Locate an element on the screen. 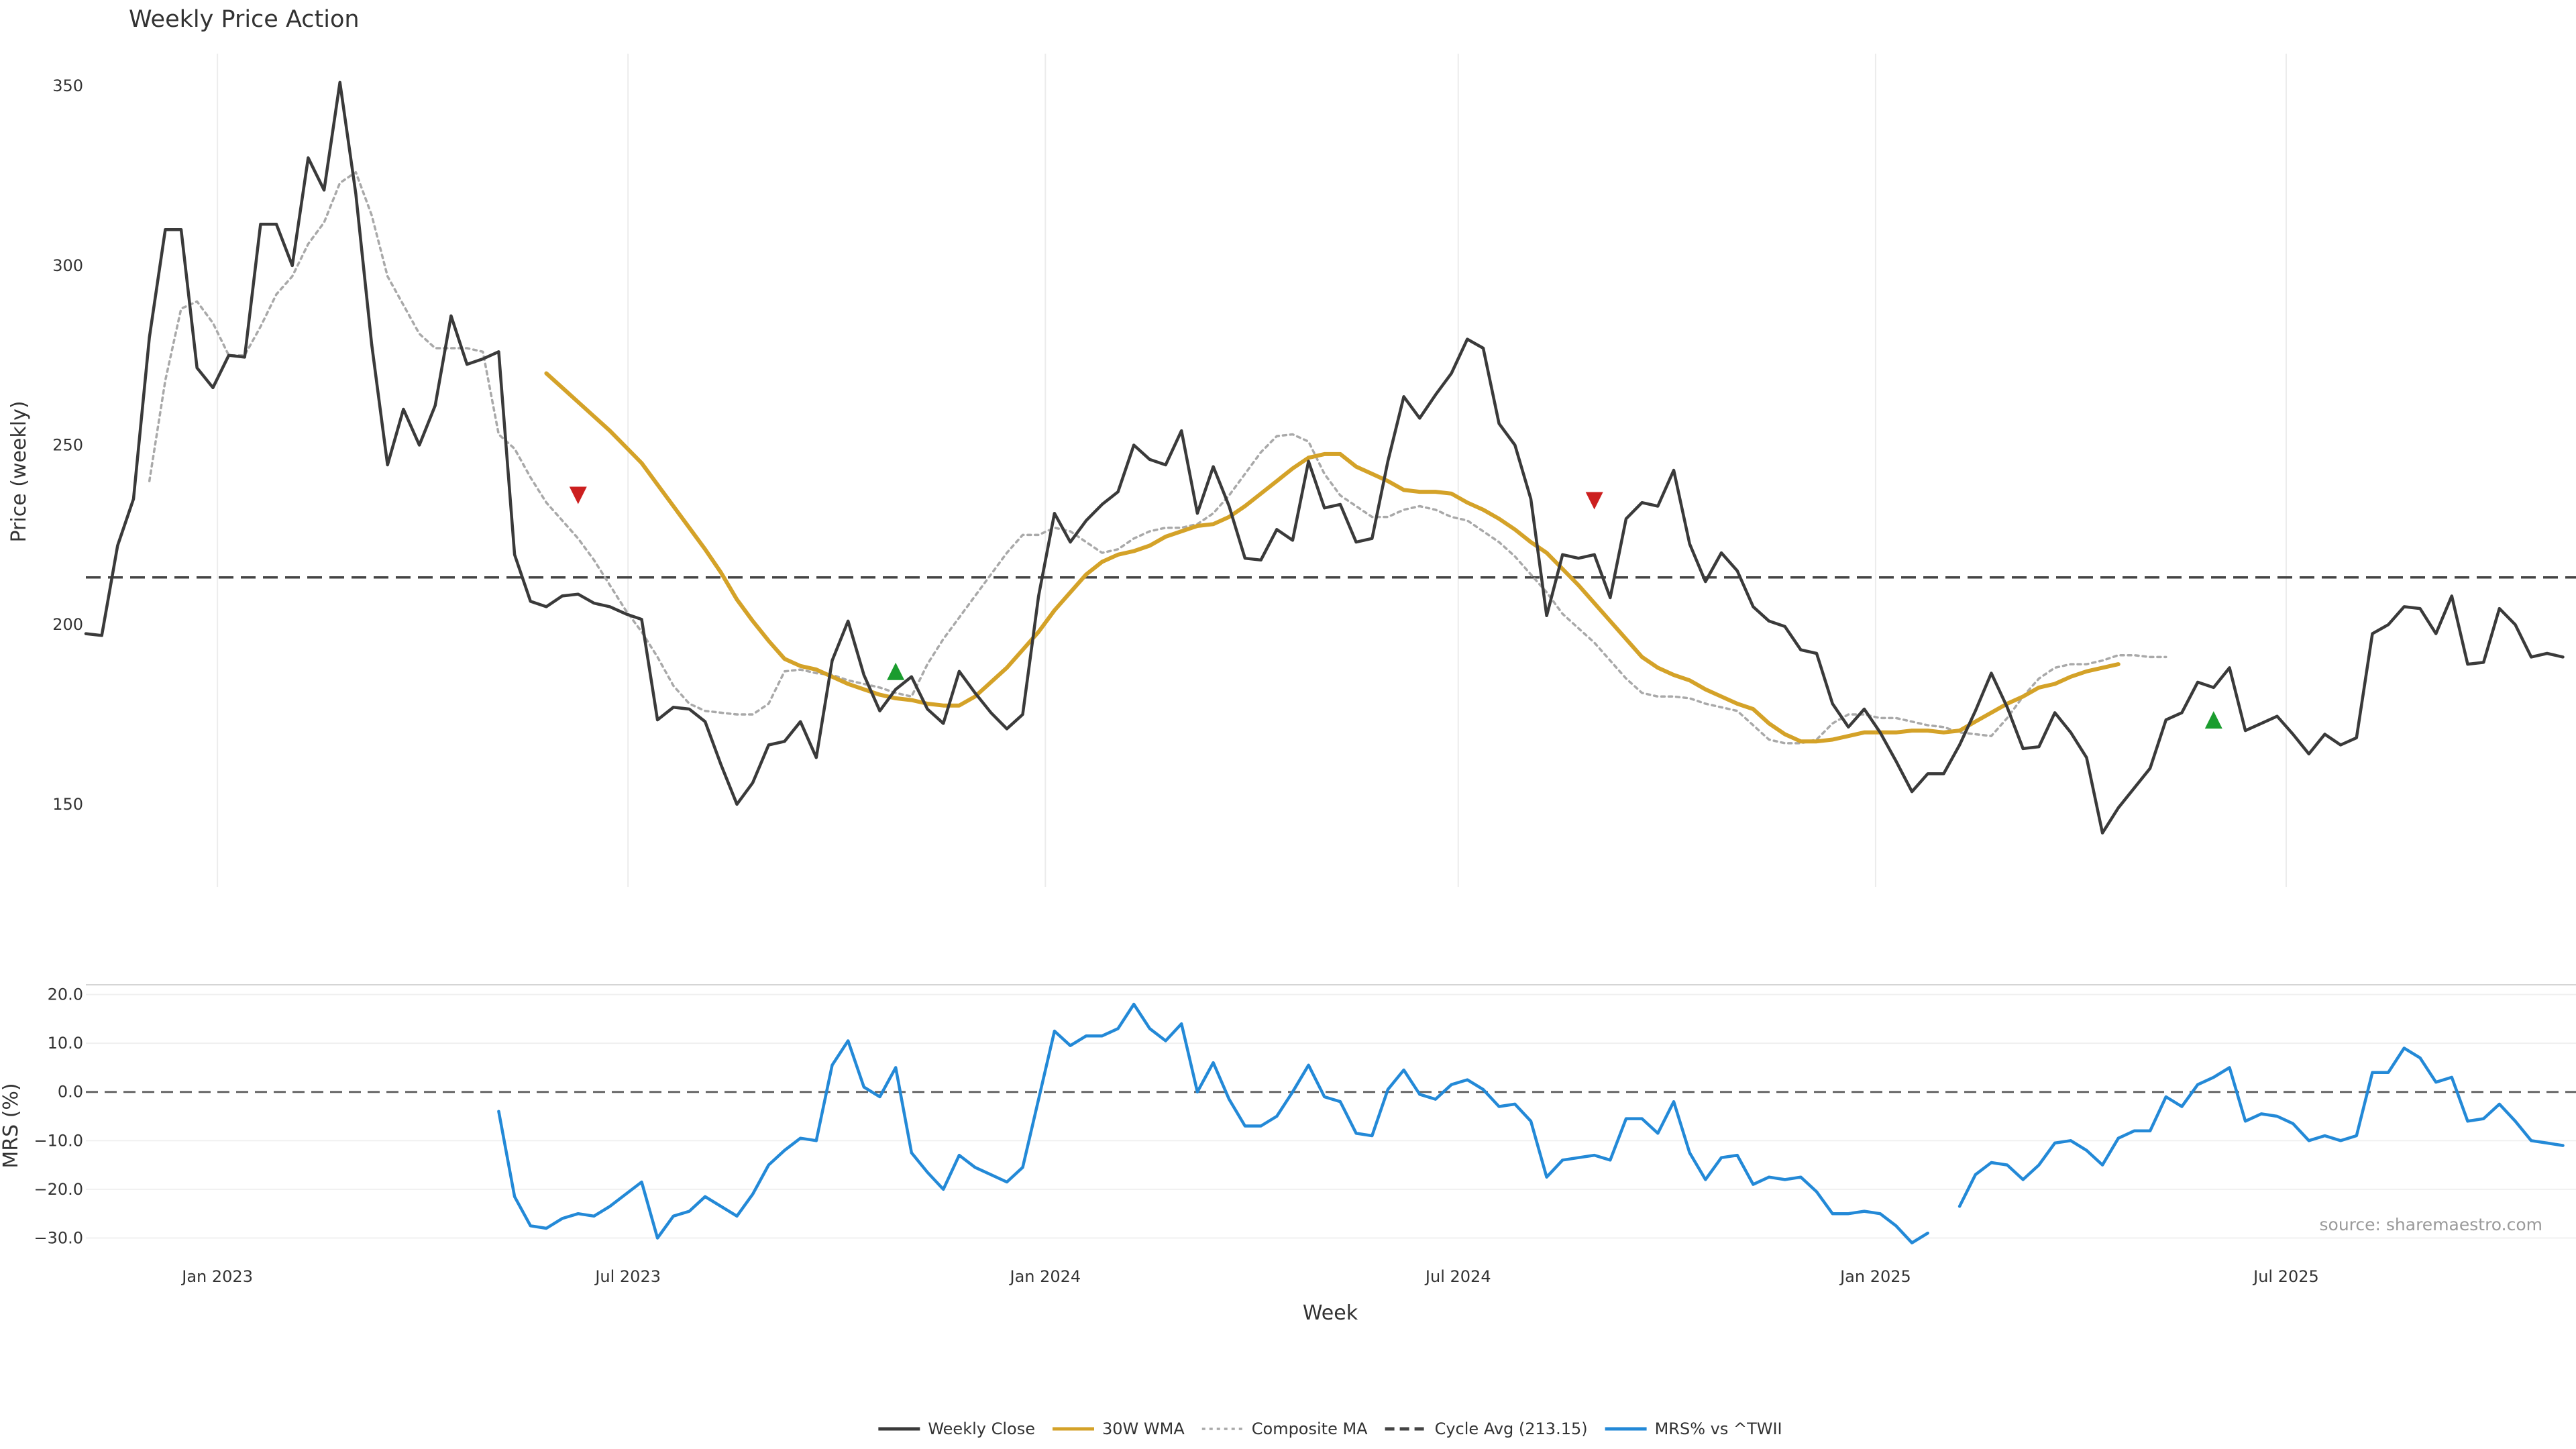  legend-item-composite-ma: Composite MA is located at coordinates (1284, 1428).